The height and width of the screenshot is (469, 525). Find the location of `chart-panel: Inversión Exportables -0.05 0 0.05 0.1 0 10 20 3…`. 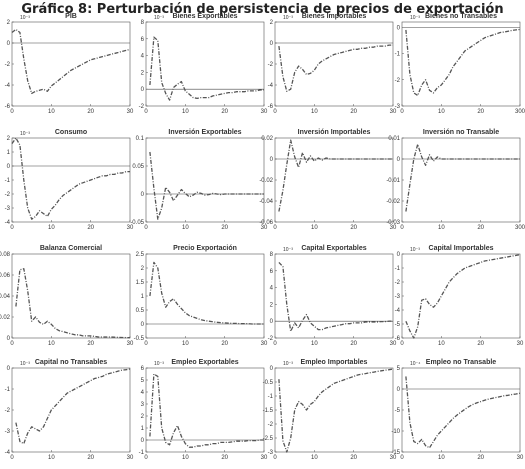

chart-panel: Inversión Exportables -0.05 0 0.05 0.1 0 10 20 3… is located at coordinates (204, 182).